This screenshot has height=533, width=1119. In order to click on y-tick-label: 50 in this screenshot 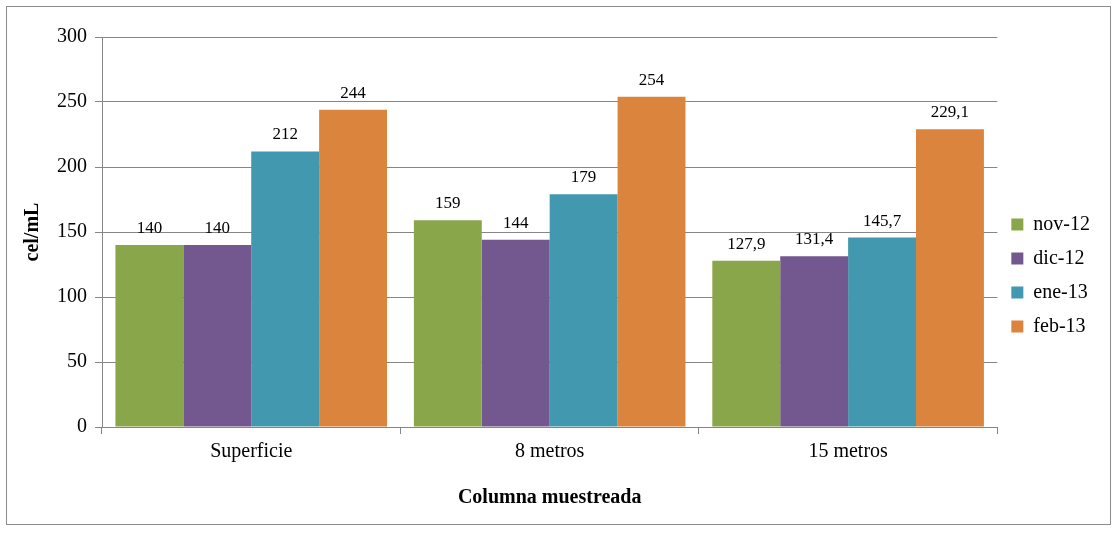, I will do `click(77, 360)`.